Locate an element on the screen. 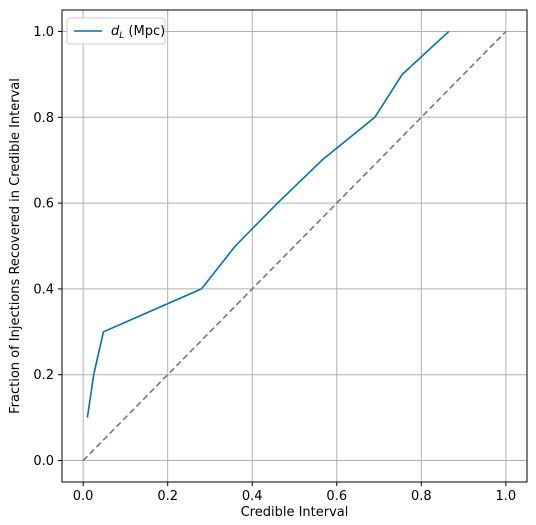  legend-box is located at coordinates (116, 31).